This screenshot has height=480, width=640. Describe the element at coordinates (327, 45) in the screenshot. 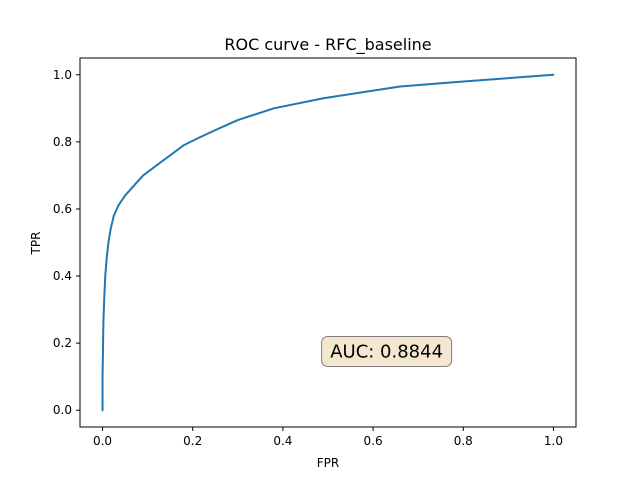

I see `chart-title: ROC curve - RFC_baseline` at that location.